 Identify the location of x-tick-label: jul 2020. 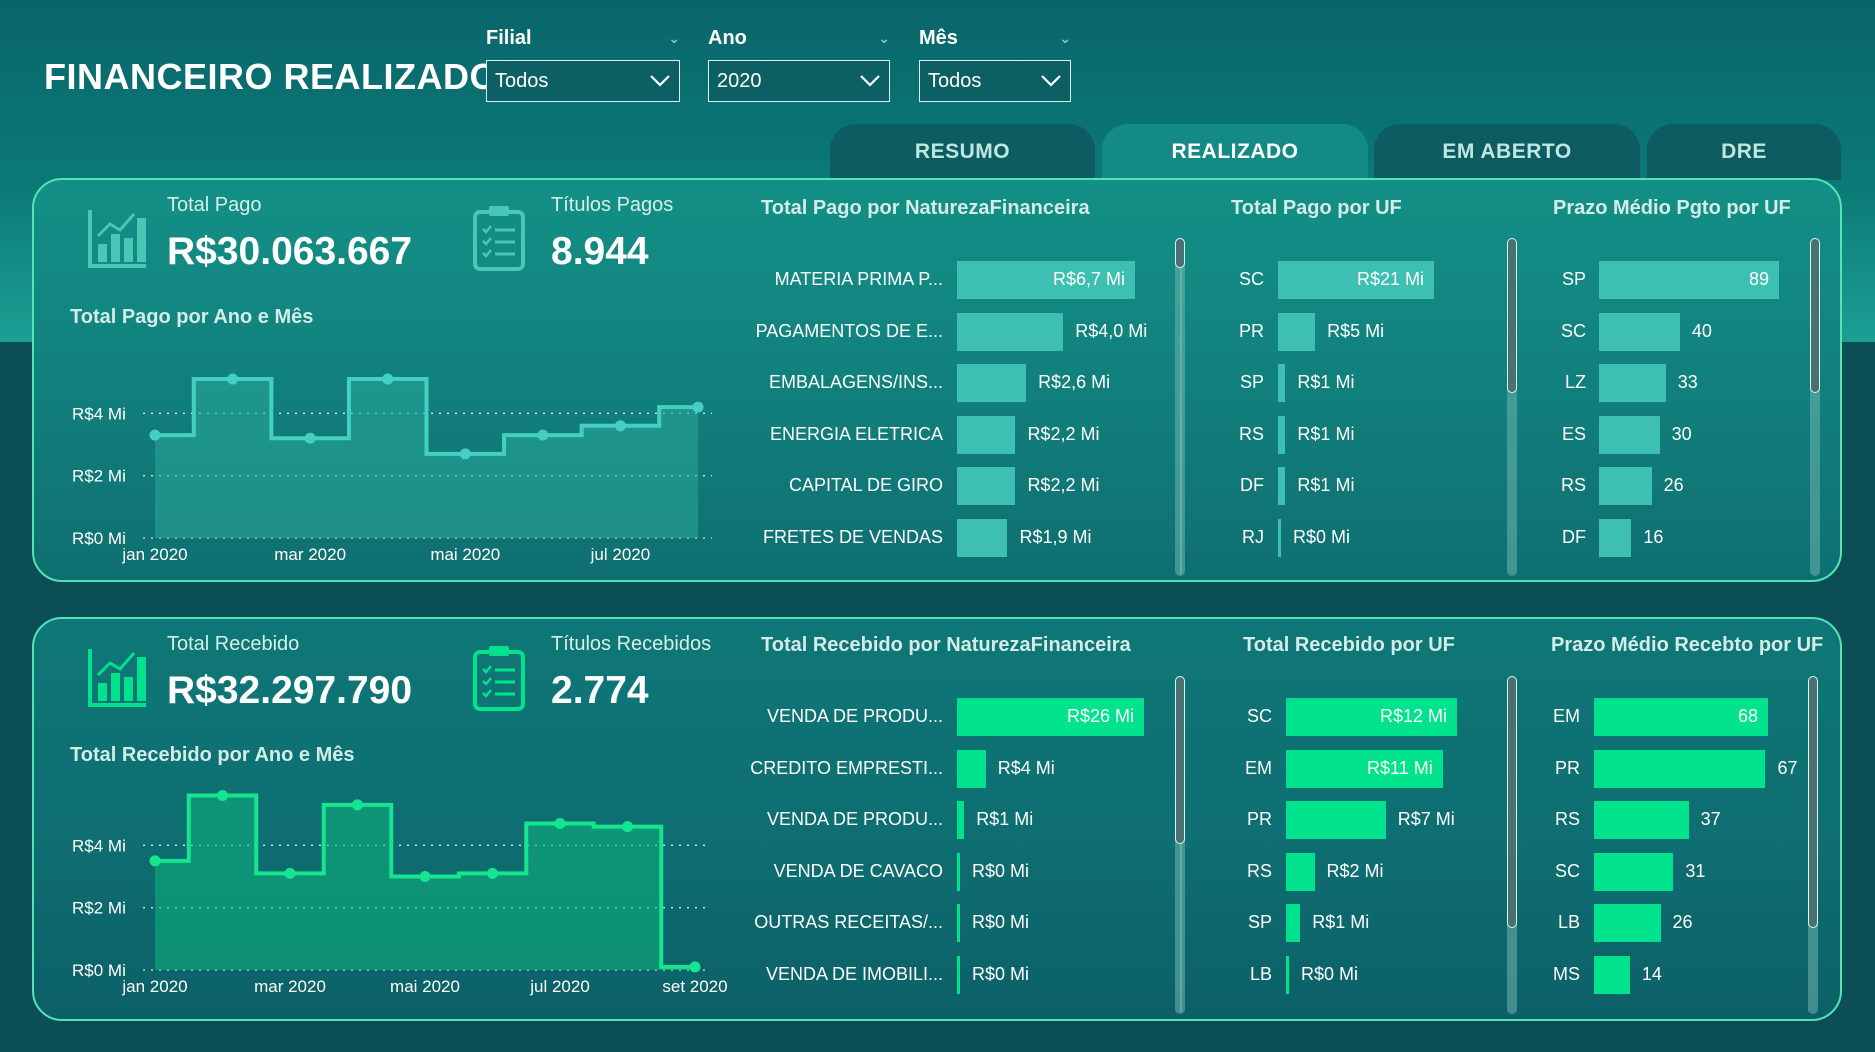
(620, 554).